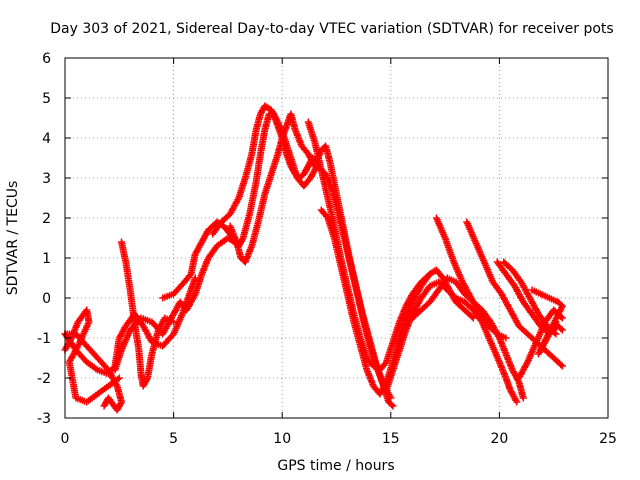 This screenshot has width=640, height=480. What do you see at coordinates (46, 139) in the screenshot?
I see `y-tick-label: 4` at bounding box center [46, 139].